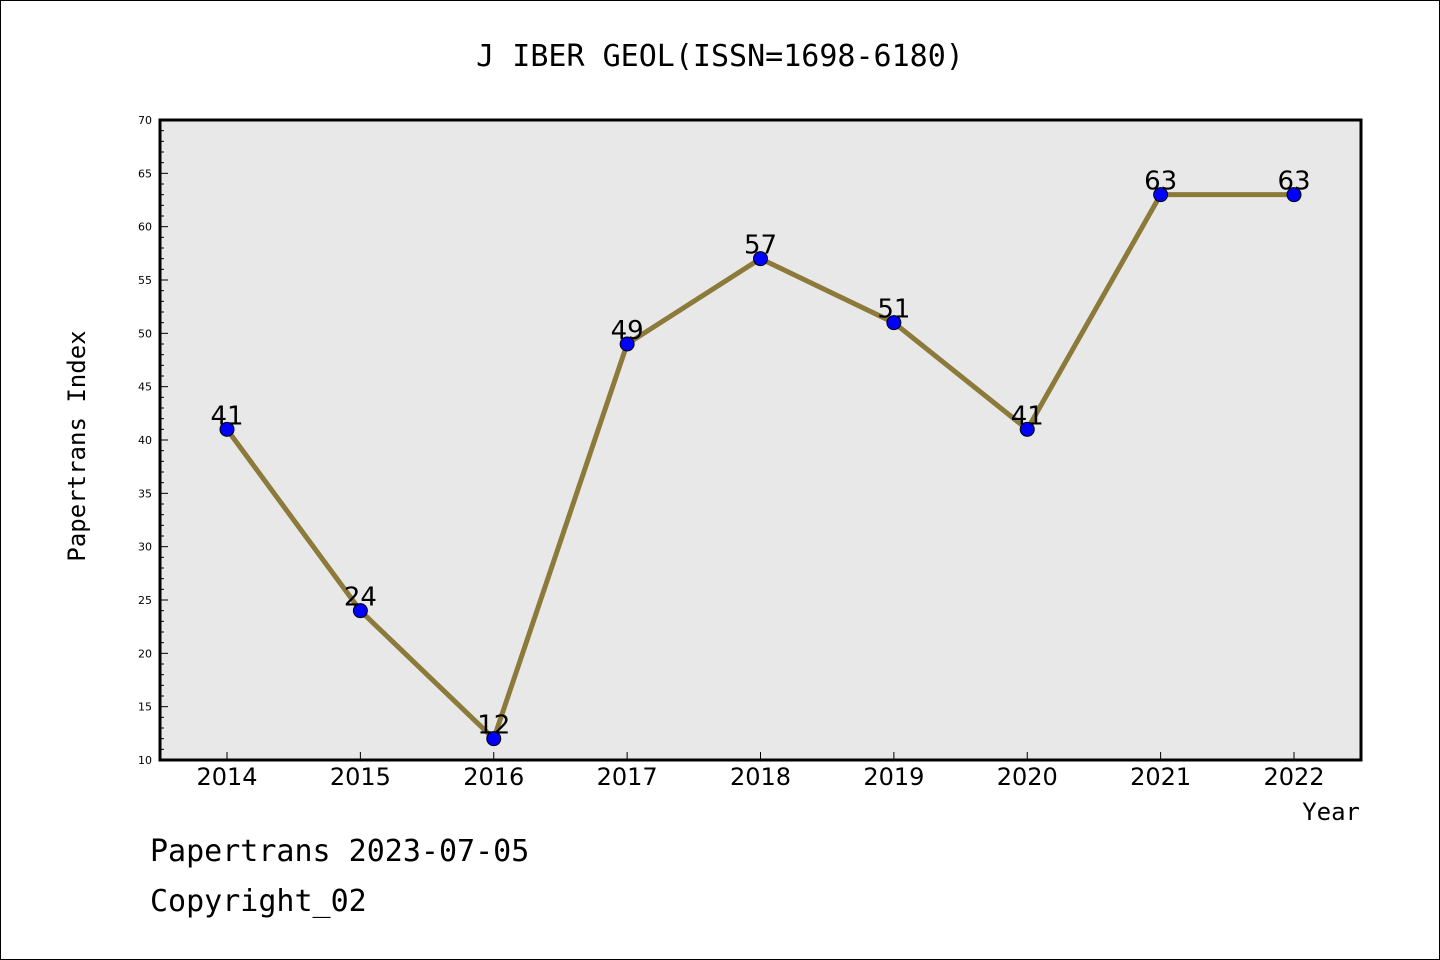 This screenshot has width=1440, height=960. Describe the element at coordinates (340, 851) in the screenshot. I see `footer-date: Papertrans 2023-07-05` at that location.